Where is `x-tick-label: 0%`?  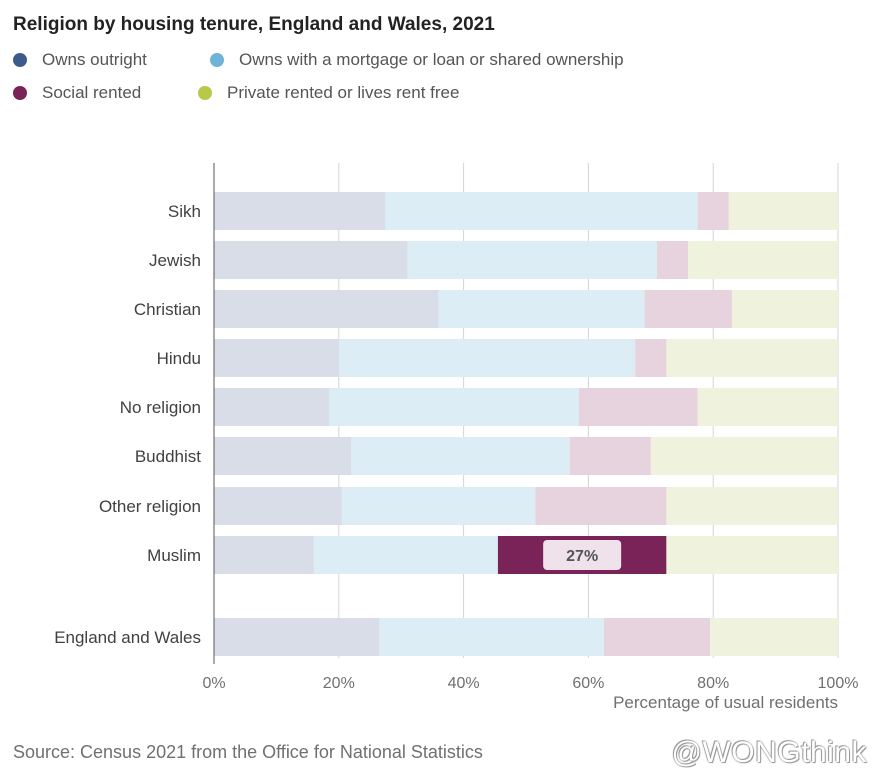 x-tick-label: 0% is located at coordinates (213, 683).